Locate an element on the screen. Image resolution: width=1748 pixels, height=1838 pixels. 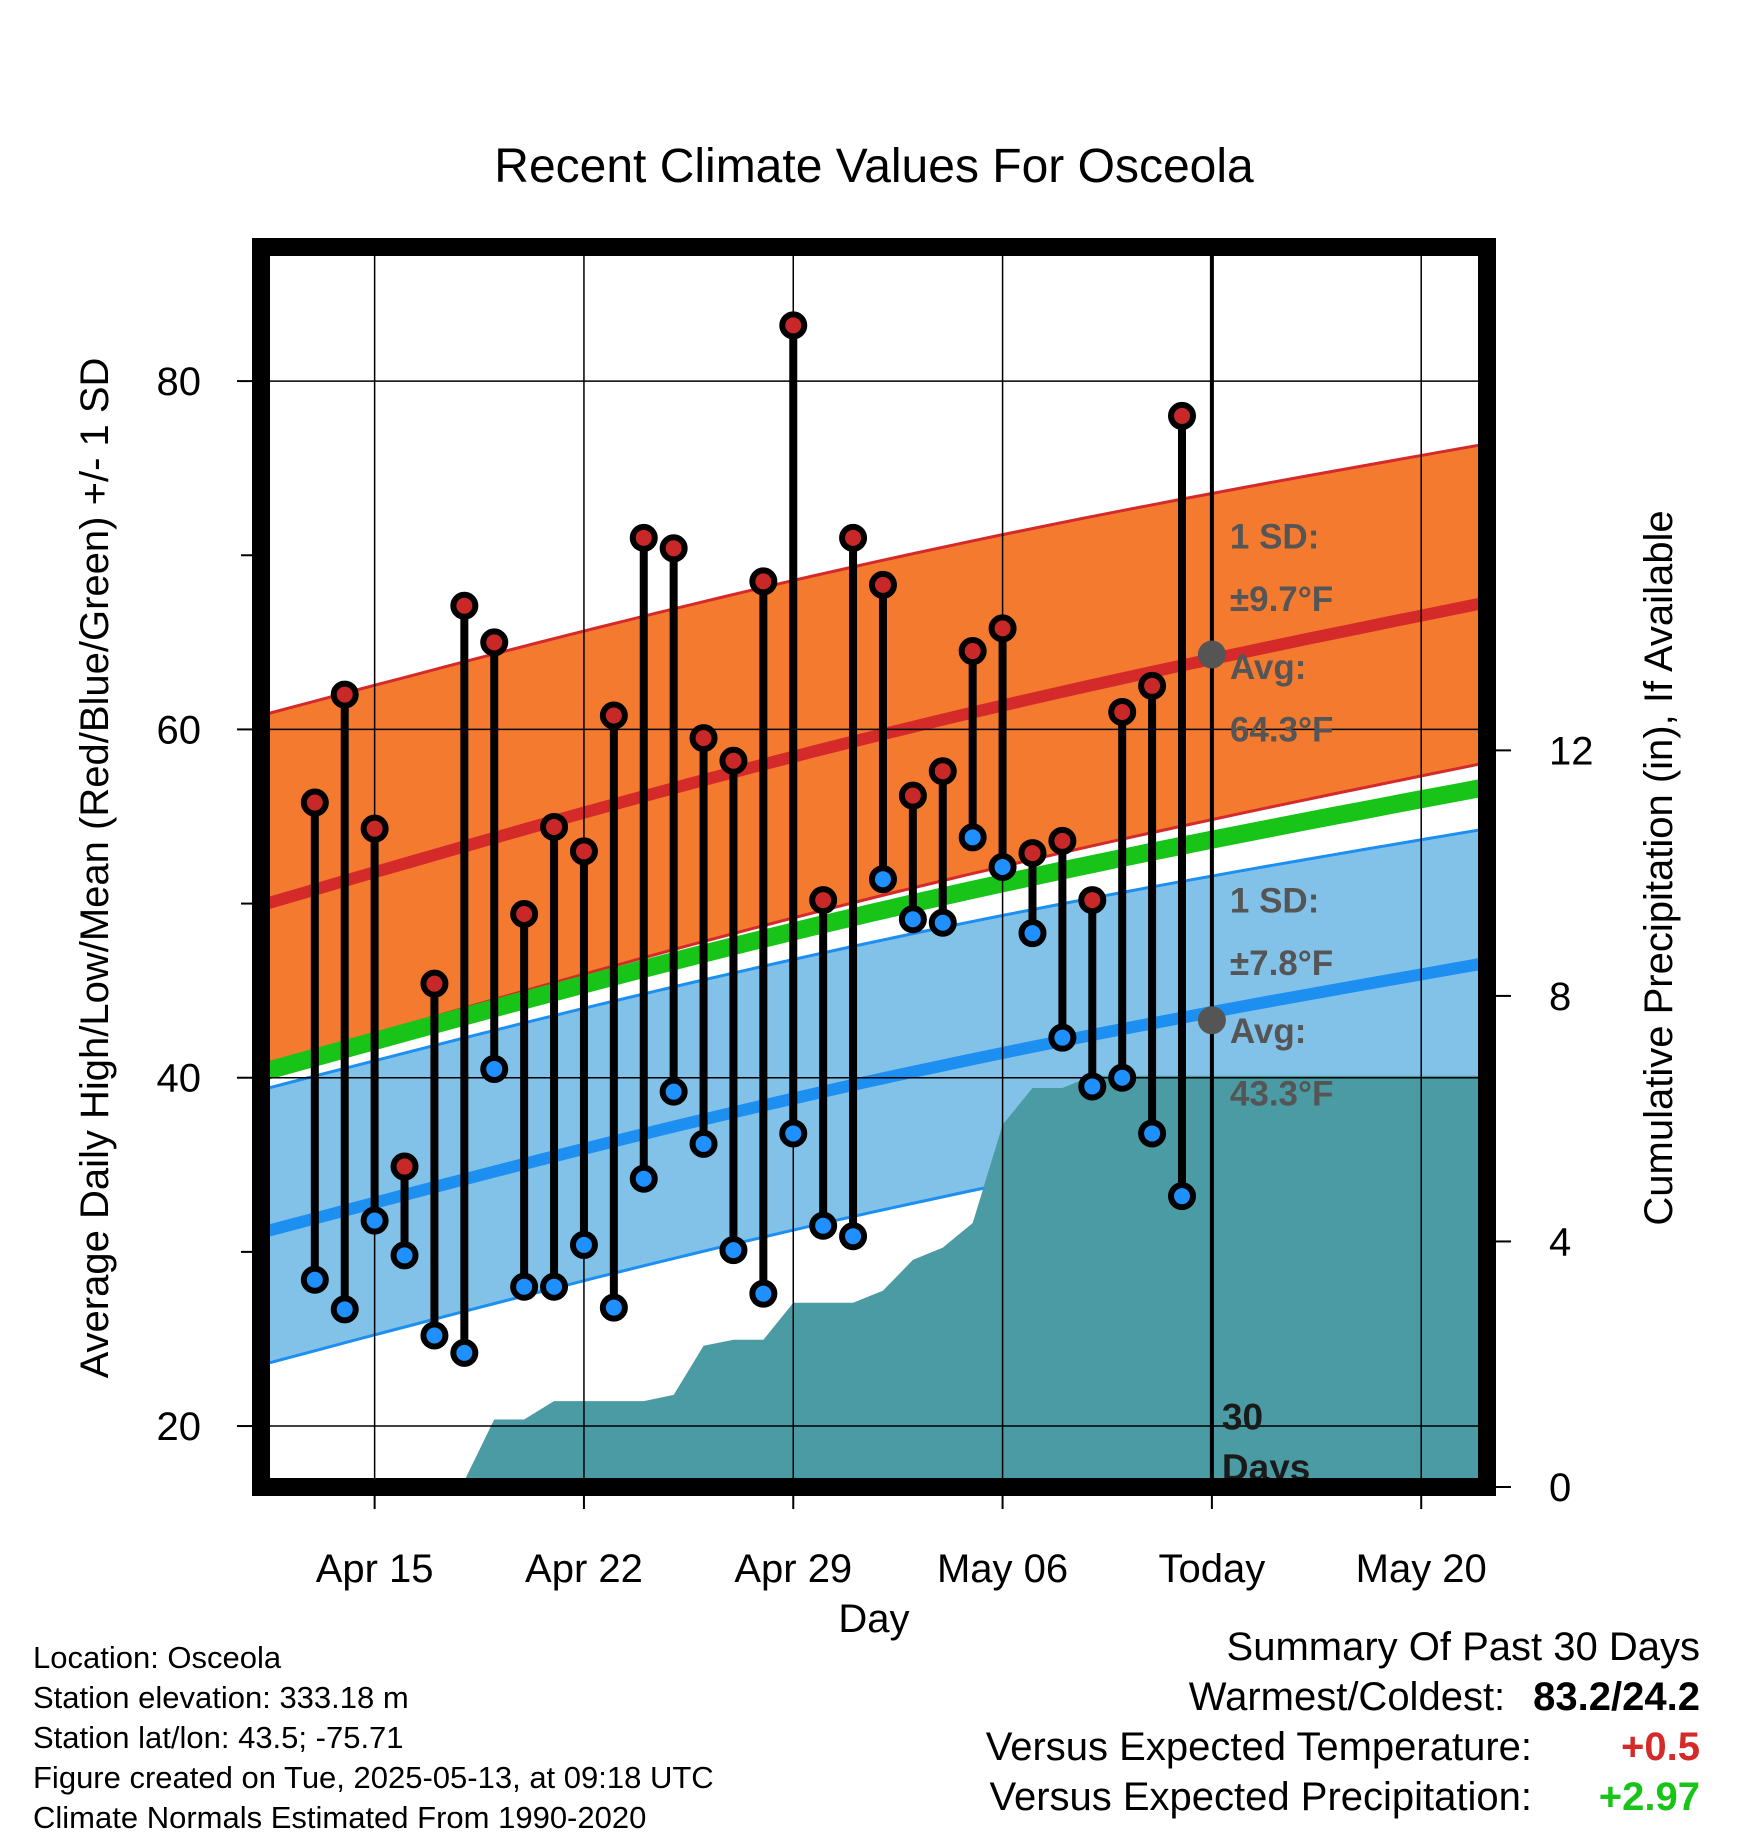
temp-anomaly-value: +0.5 is located at coordinates (1660, 1747).